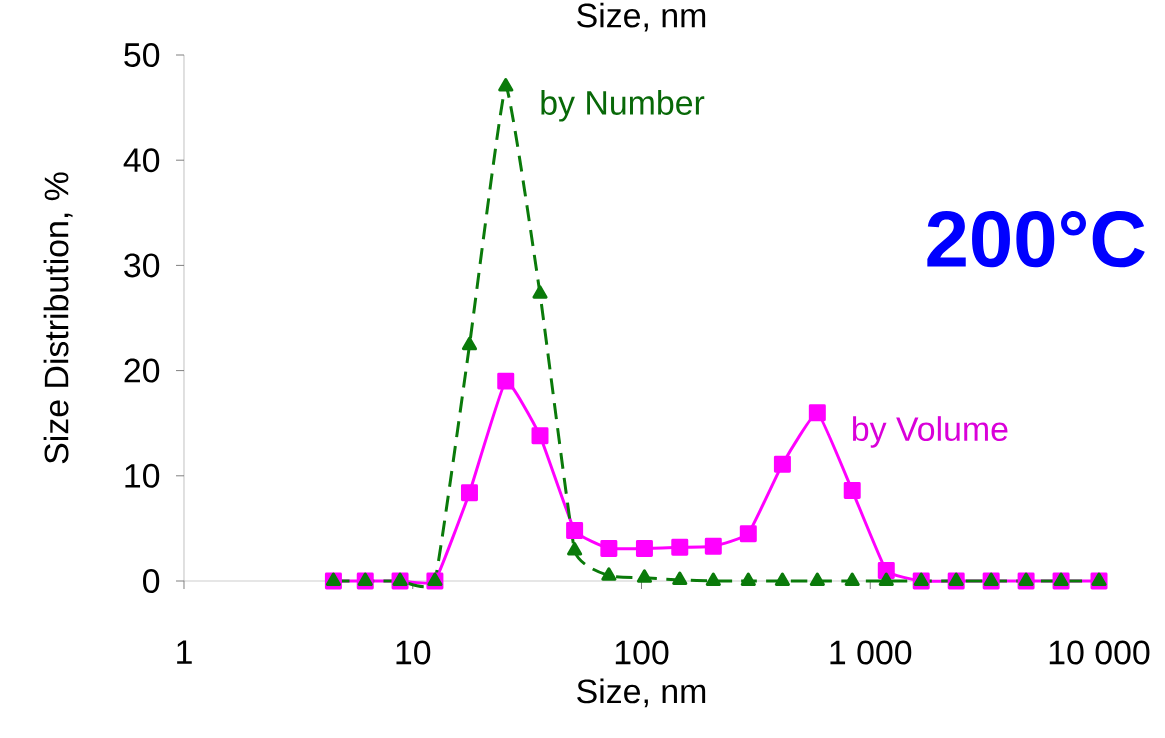  What do you see at coordinates (641, 17) in the screenshot?
I see `chart-title: Size, nm` at bounding box center [641, 17].